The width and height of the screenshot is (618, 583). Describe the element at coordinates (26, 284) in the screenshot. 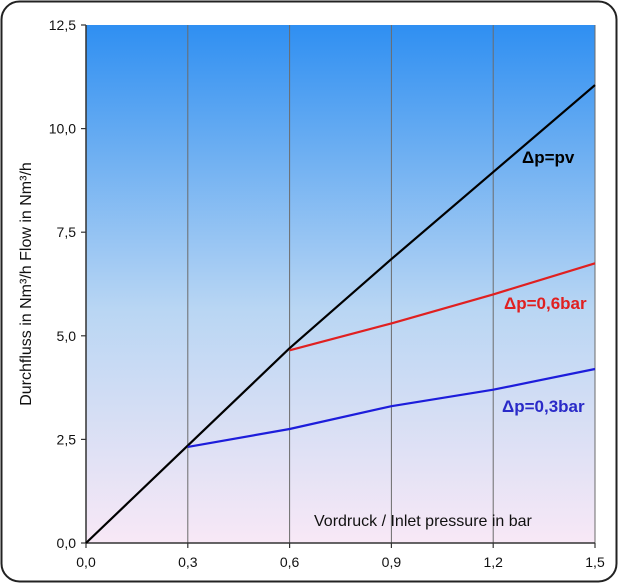

I see `y-axis-title: Durchfluss in Nm³/h Flow in Nm³/h` at that location.